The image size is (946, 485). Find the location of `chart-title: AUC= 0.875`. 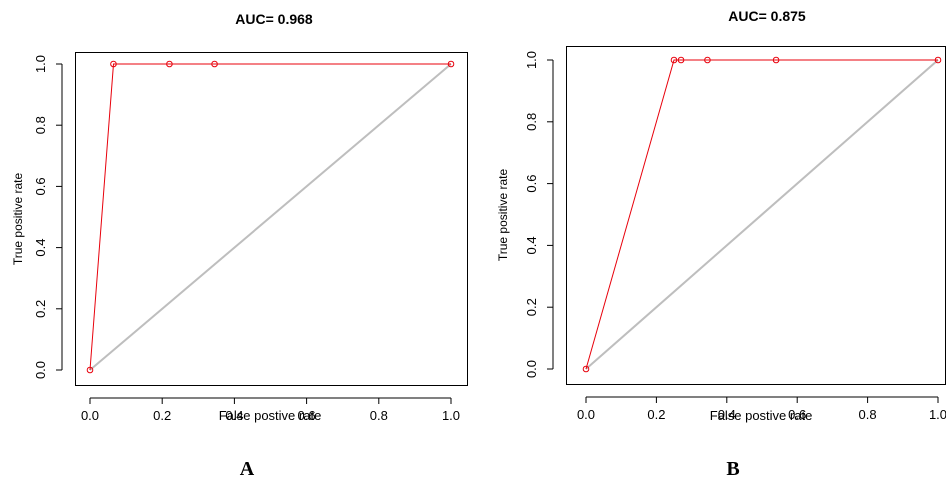

chart-title: AUC= 0.875 is located at coordinates (767, 16).